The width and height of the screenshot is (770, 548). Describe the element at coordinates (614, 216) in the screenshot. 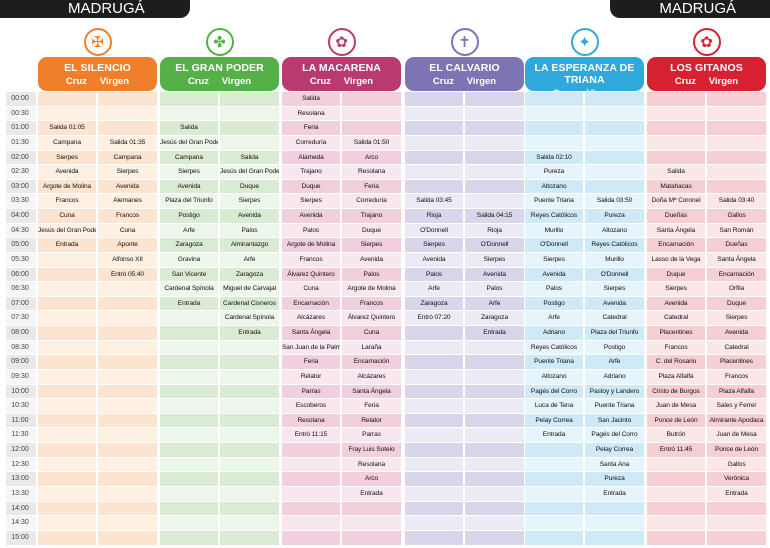

I see `virgen-route-cell: Pureza` at that location.